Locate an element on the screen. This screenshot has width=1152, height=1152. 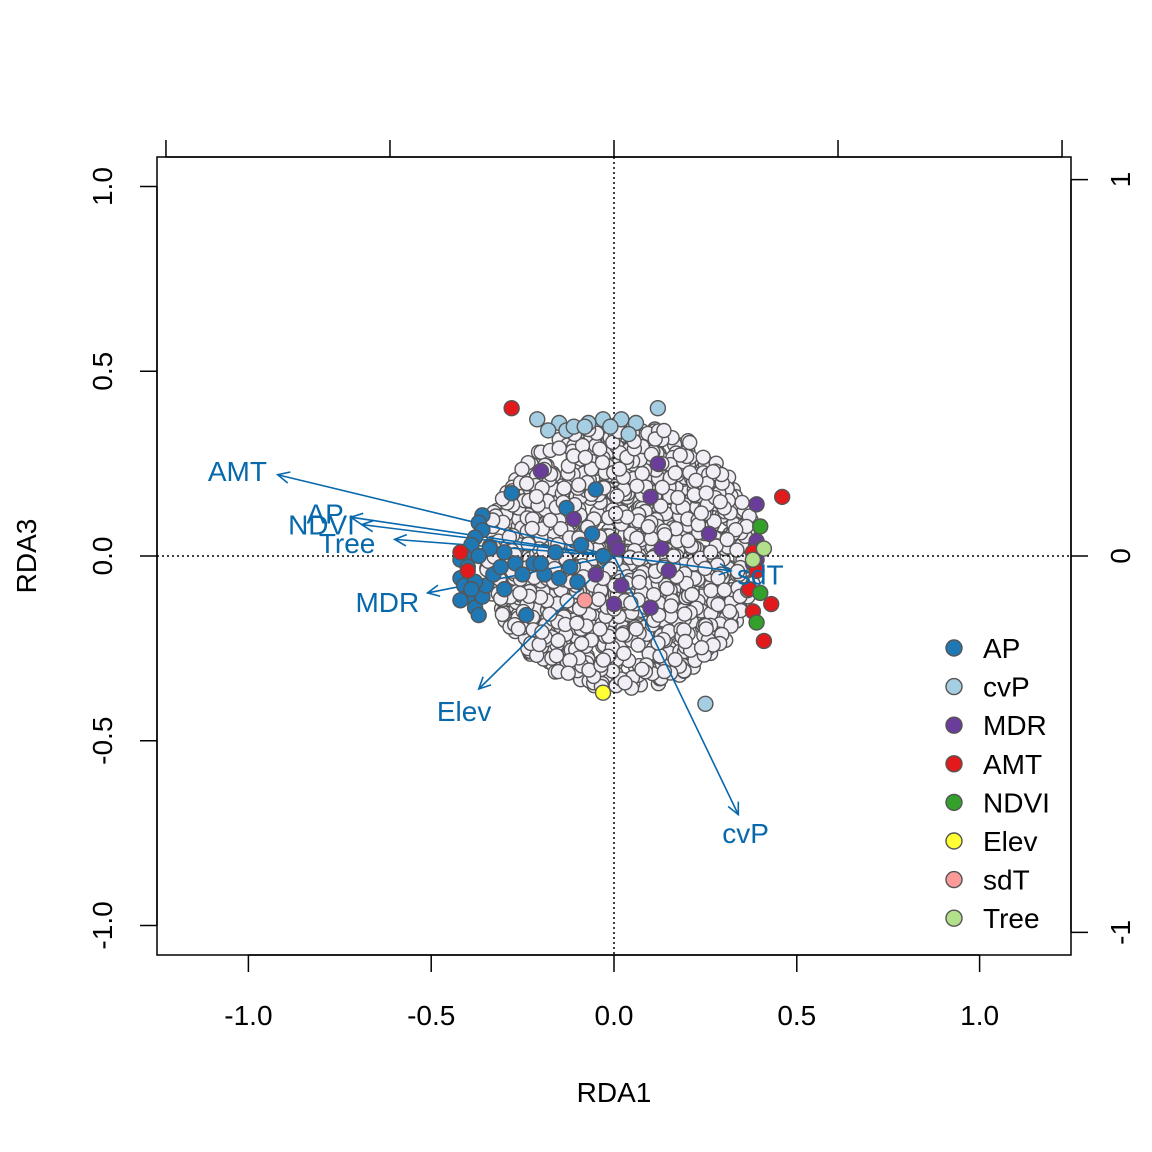
arrow-cvp is located at coordinates (676, 685).